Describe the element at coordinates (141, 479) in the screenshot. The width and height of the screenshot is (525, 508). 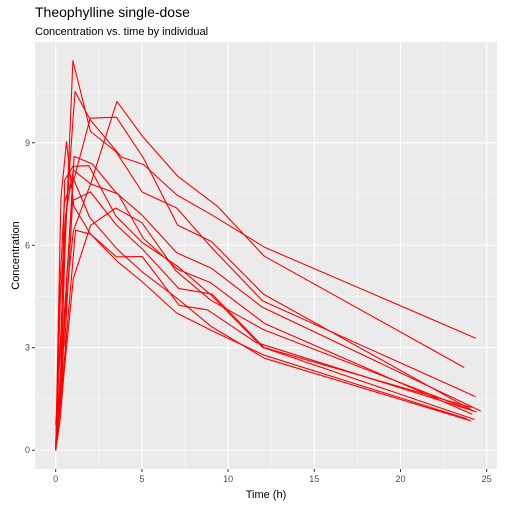
I see `x-tick-label: 5` at that location.